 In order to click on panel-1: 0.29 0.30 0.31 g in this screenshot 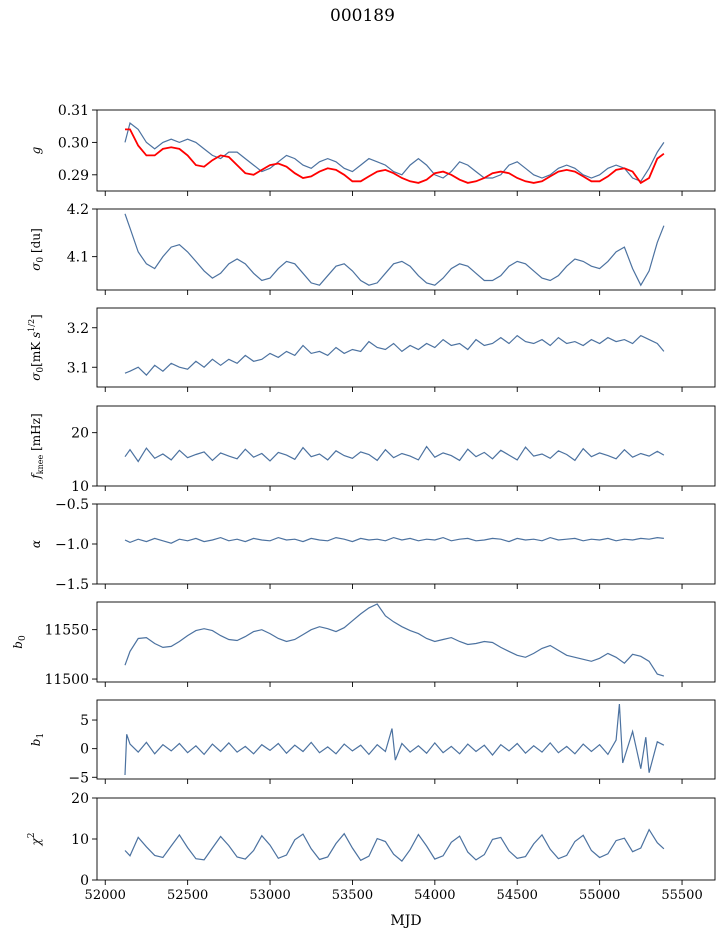, I will do `click(372, 149)`.